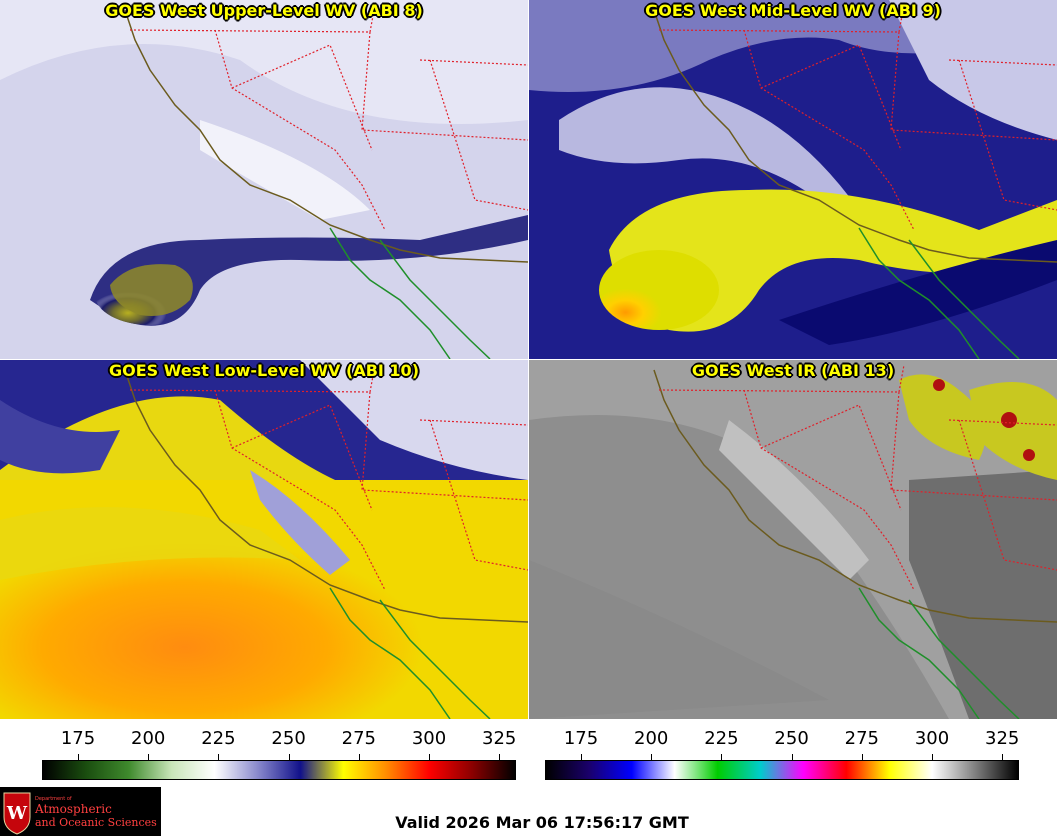  Describe the element at coordinates (73, 809) in the screenshot. I see `logo-line1: Atmospheric` at that location.